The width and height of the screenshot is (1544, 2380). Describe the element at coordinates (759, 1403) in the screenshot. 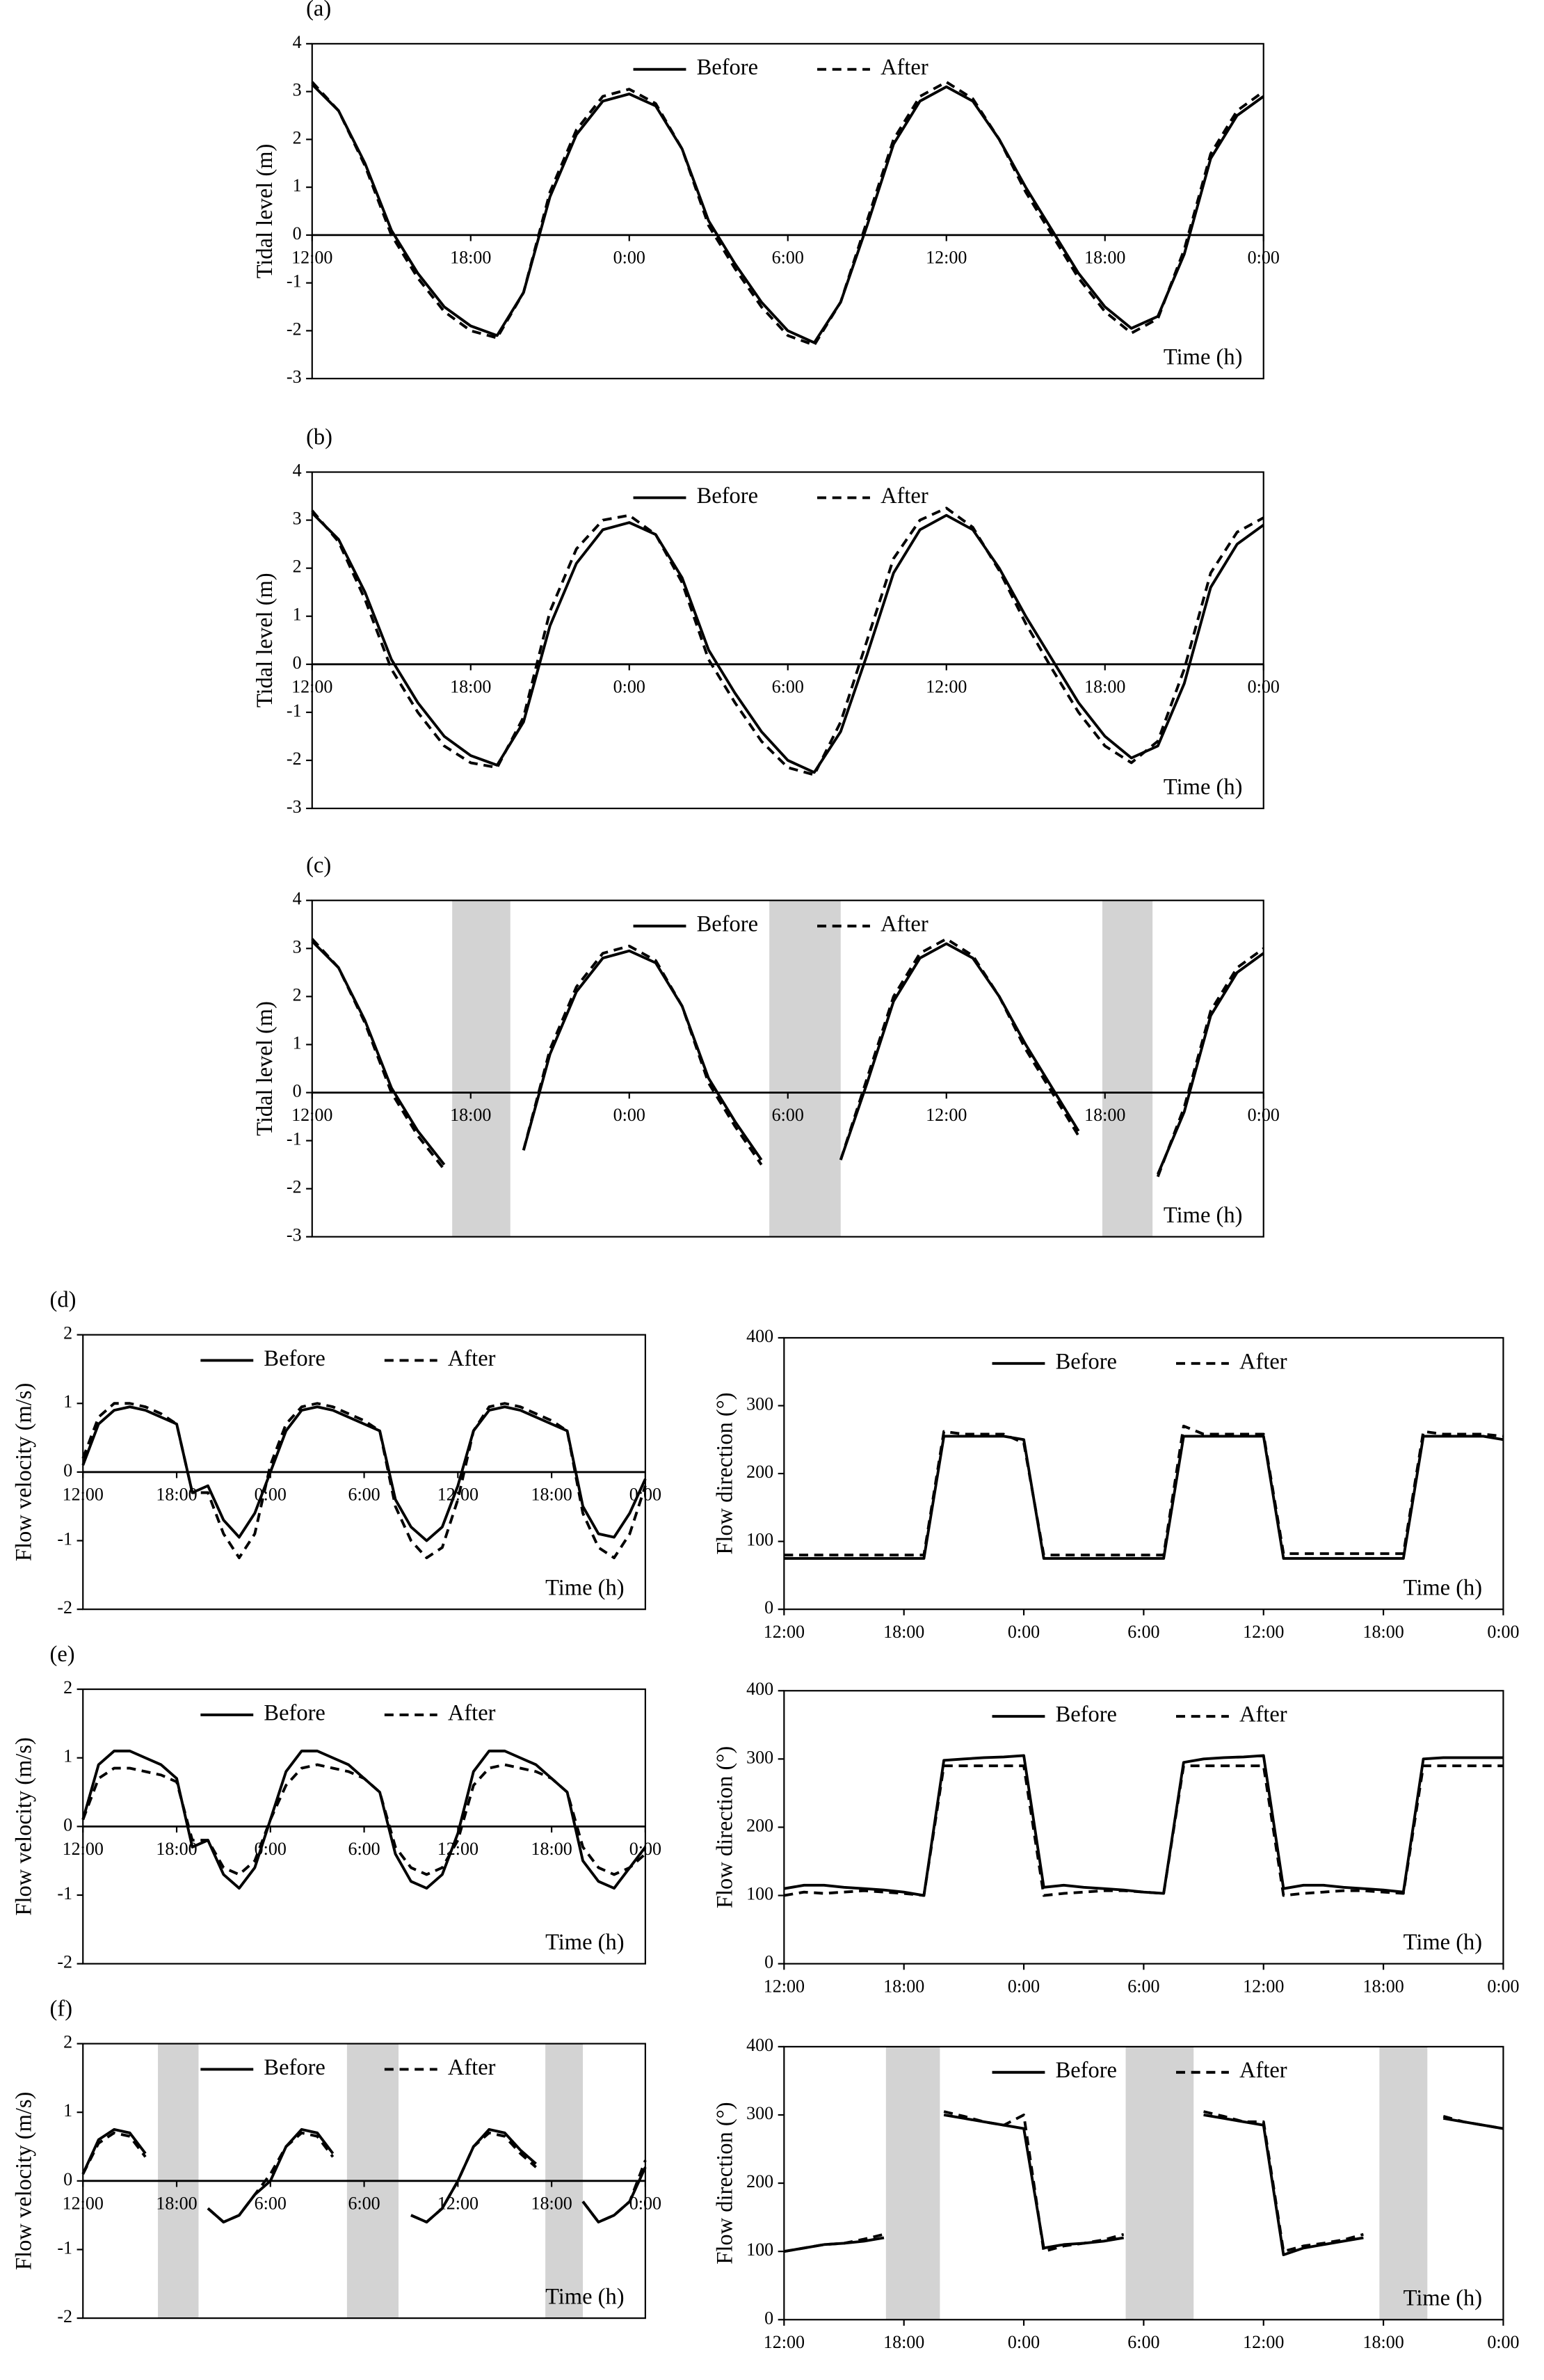

I see `y-tick-label: 300` at that location.